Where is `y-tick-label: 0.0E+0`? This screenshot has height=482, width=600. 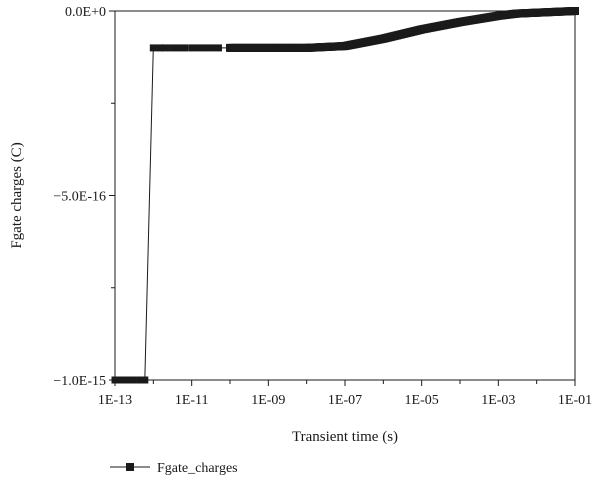
y-tick-label: 0.0E+0 is located at coordinates (85, 12).